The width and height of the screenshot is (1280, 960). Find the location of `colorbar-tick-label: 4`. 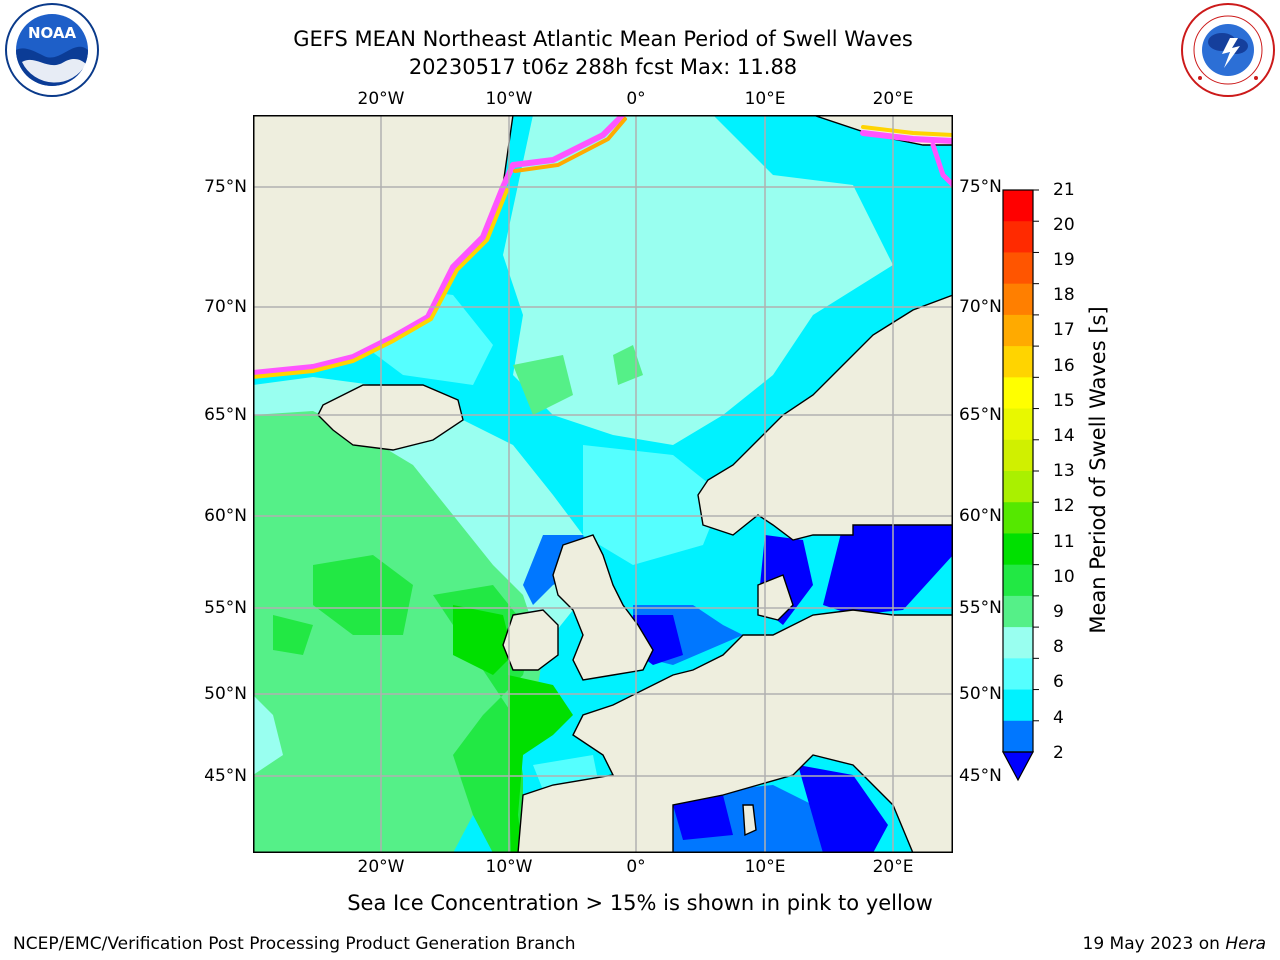

colorbar-tick-label: 4 is located at coordinates (1058, 718).